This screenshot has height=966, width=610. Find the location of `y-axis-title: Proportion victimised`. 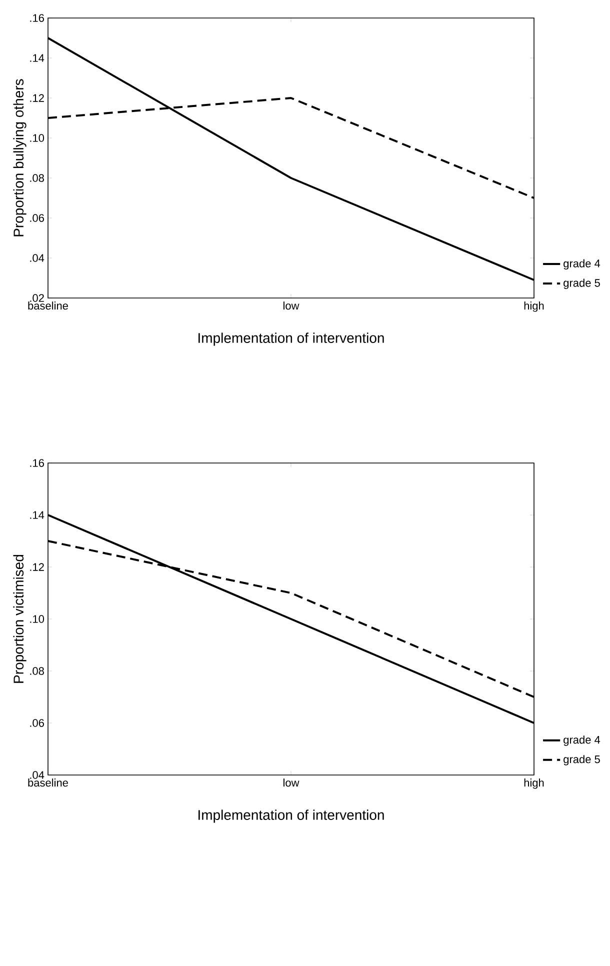

y-axis-title: Proportion victimised is located at coordinates (19, 618).